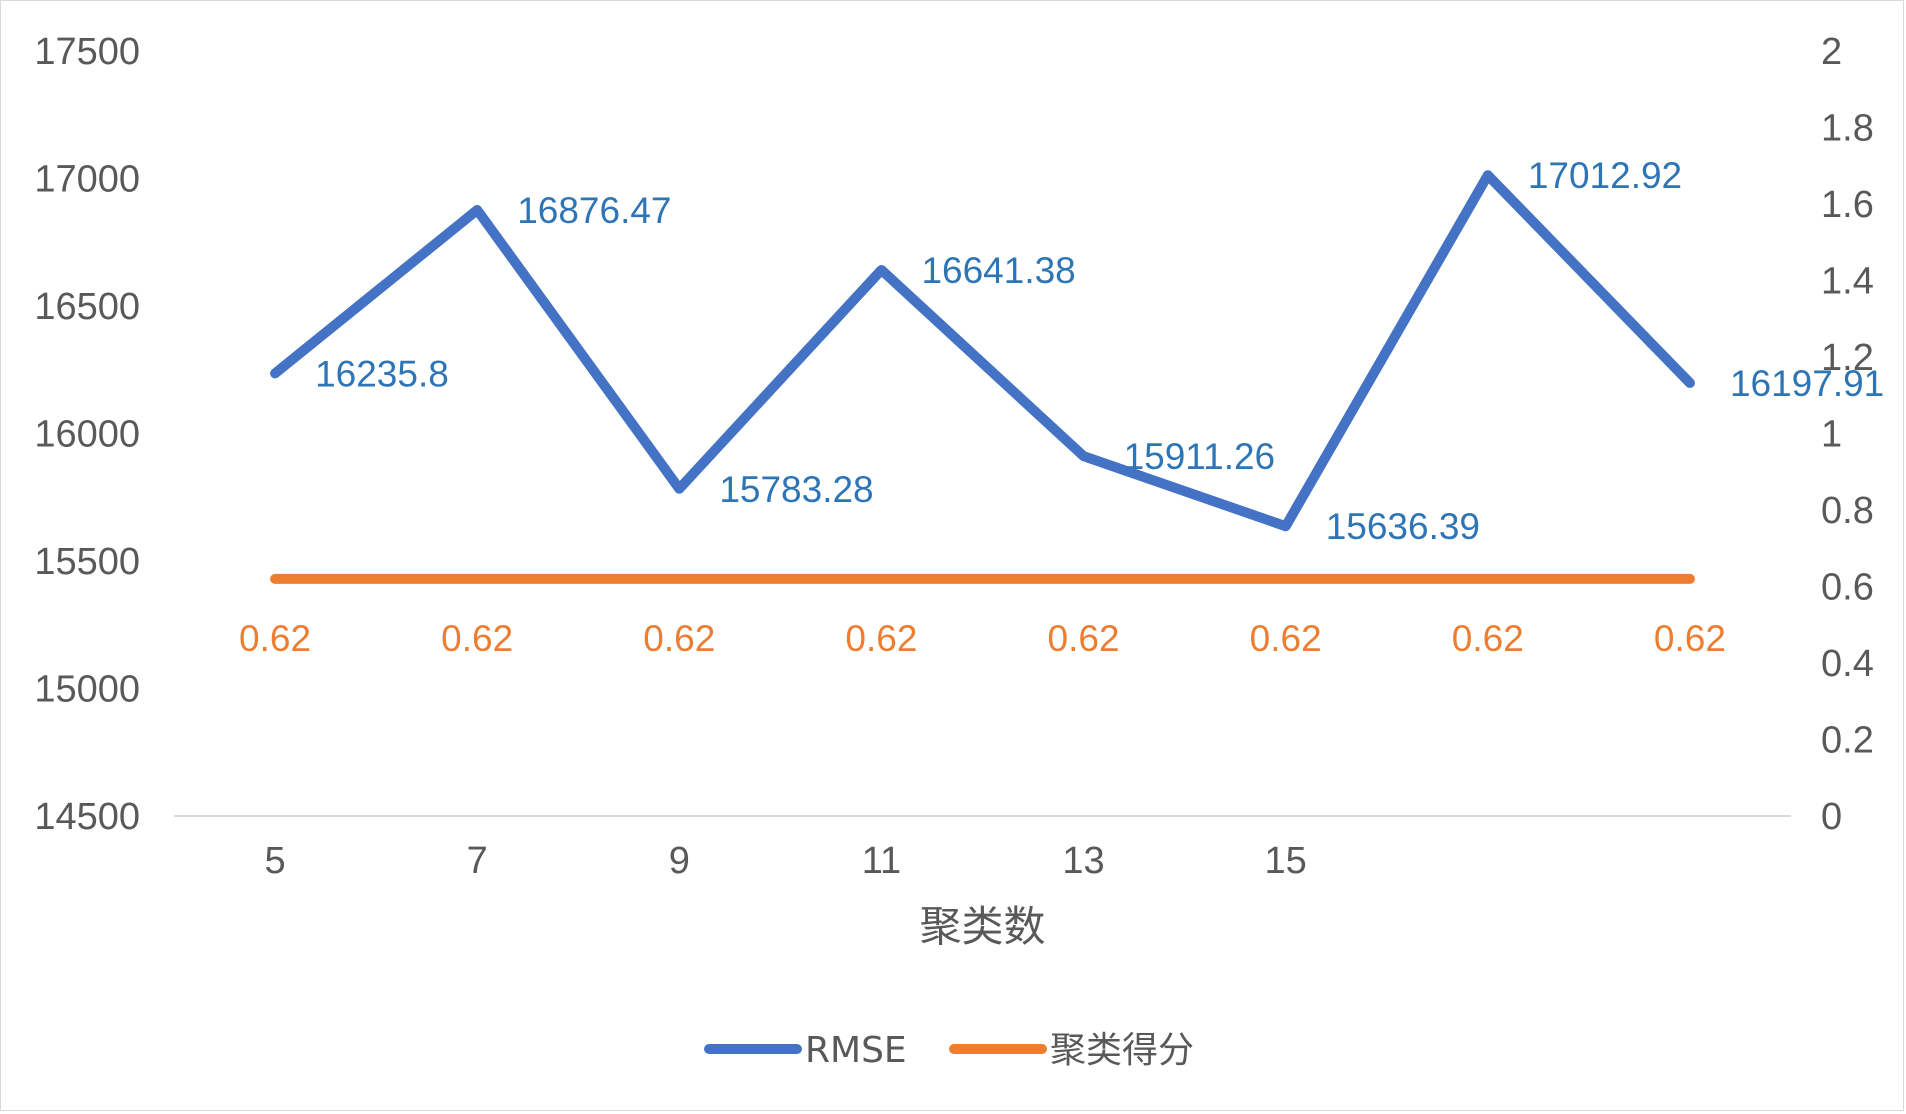 The width and height of the screenshot is (1906, 1114). Describe the element at coordinates (785, 861) in the screenshot. I see `x-axis-ticks: 5 7 9 11 13 15` at that location.